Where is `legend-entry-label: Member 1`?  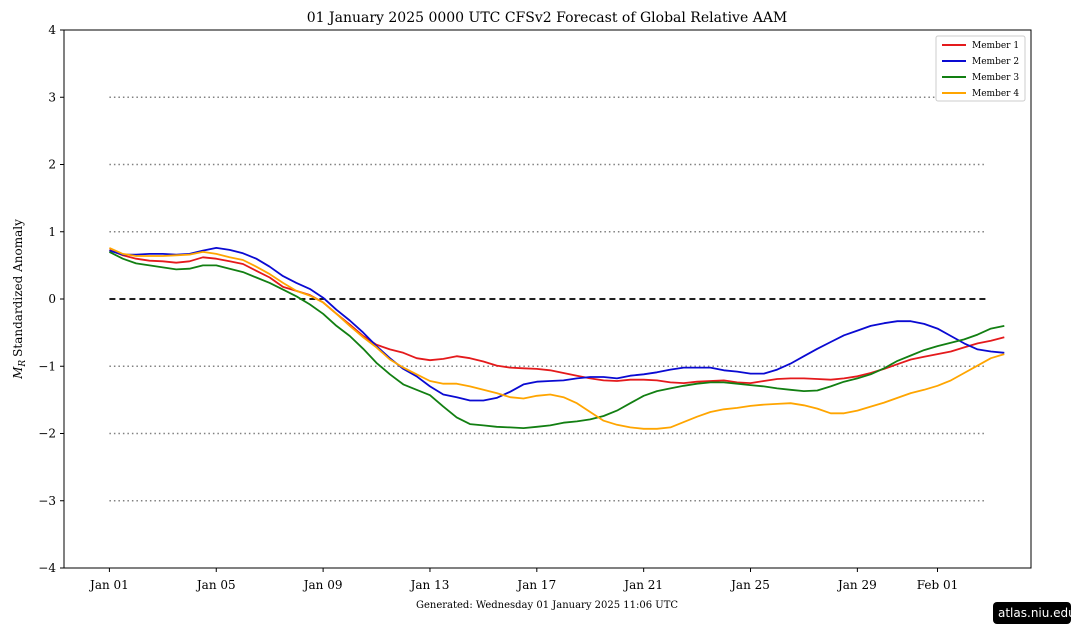 legend-entry-label: Member 1 is located at coordinates (995, 46).